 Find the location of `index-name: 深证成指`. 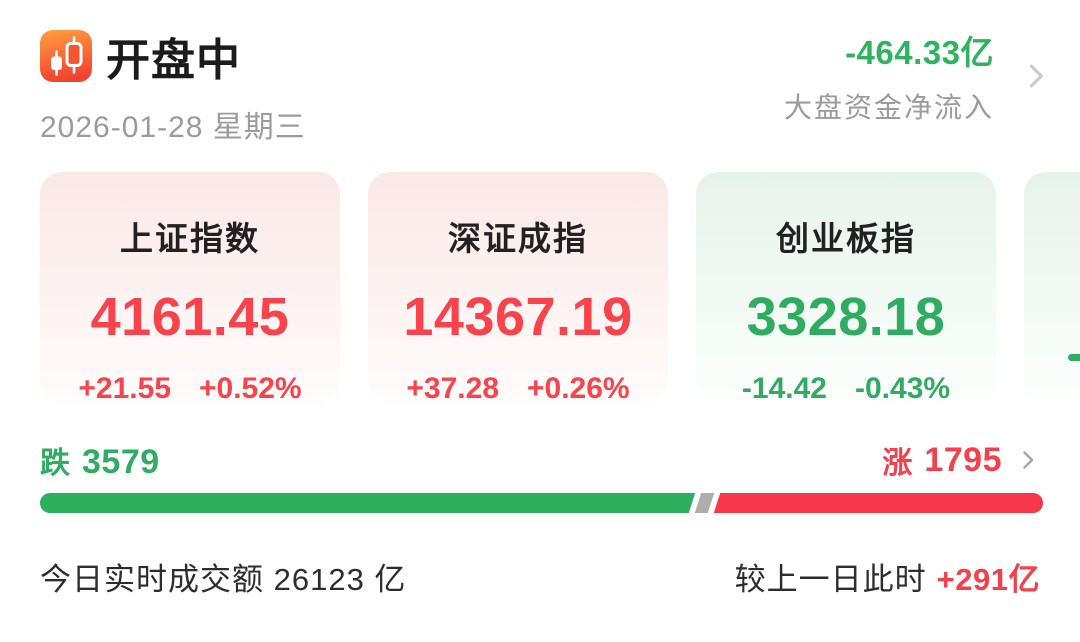

index-name: 深证成指 is located at coordinates (518, 238).